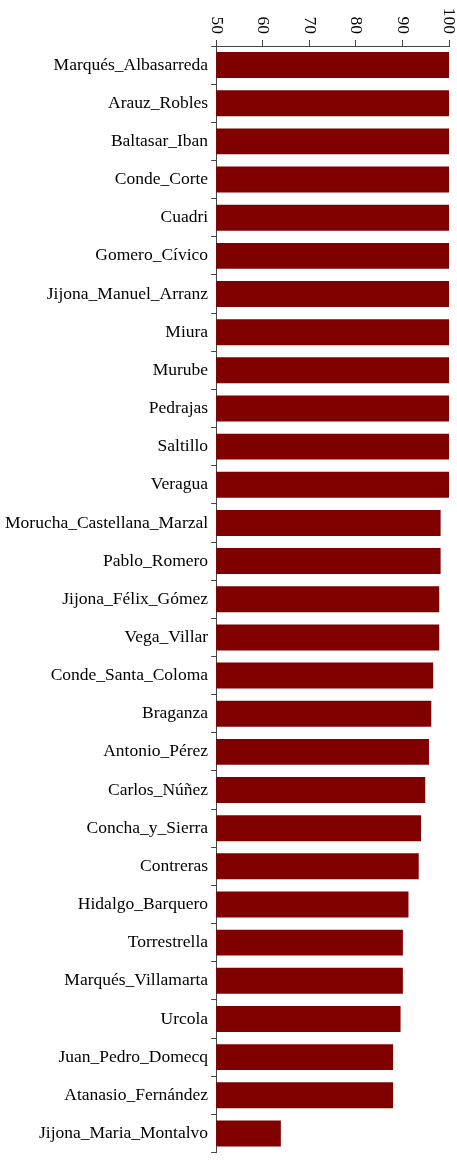 This screenshot has width=457, height=1166. What do you see at coordinates (129, 674) in the screenshot?
I see `y-tick-label: Conde_Santa_Coloma` at bounding box center [129, 674].